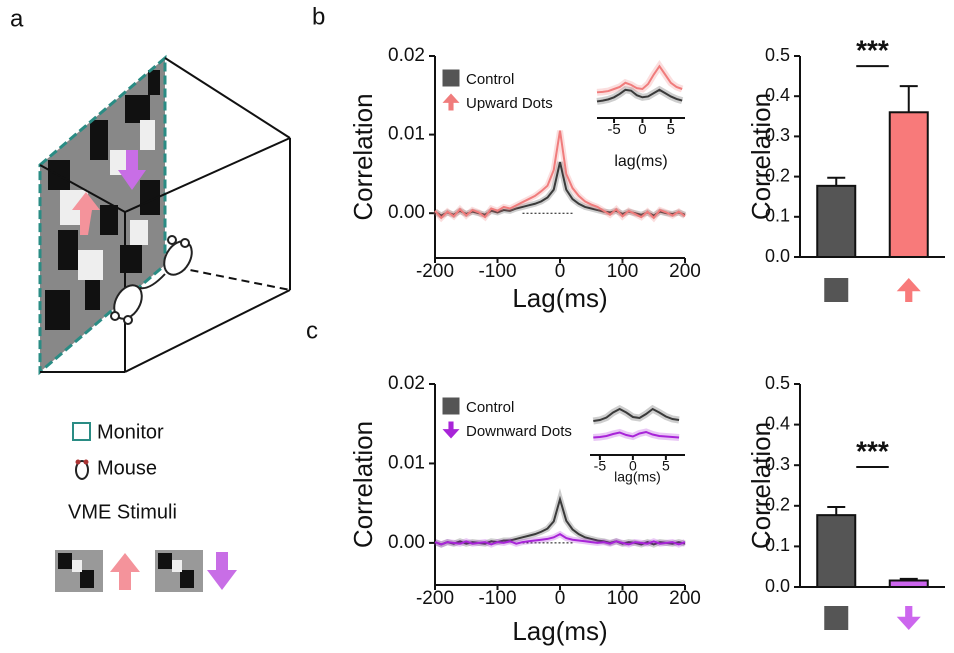 This screenshot has width=954, height=653. Describe the element at coordinates (130, 432) in the screenshot. I see `legend-label: Monitor` at that location.